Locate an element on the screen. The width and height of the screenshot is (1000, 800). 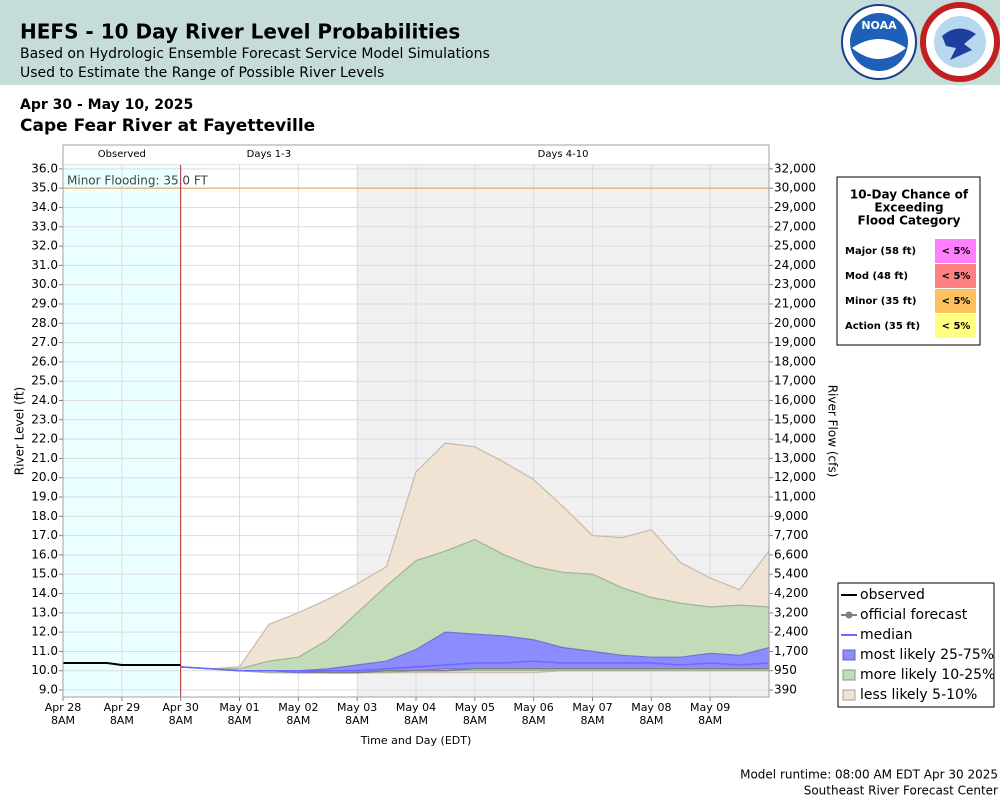
y-tick-label: 20.0 is located at coordinates (44, 477).